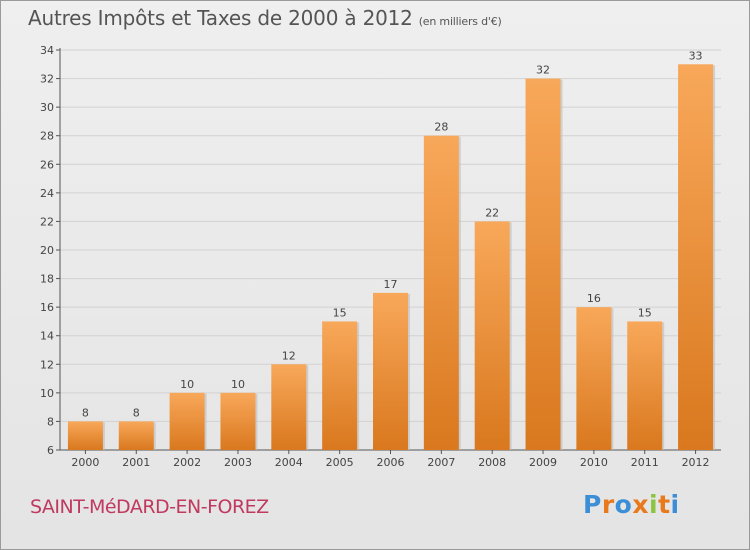 This screenshot has width=750, height=550. I want to click on data-label-2005: 15, so click(340, 312).